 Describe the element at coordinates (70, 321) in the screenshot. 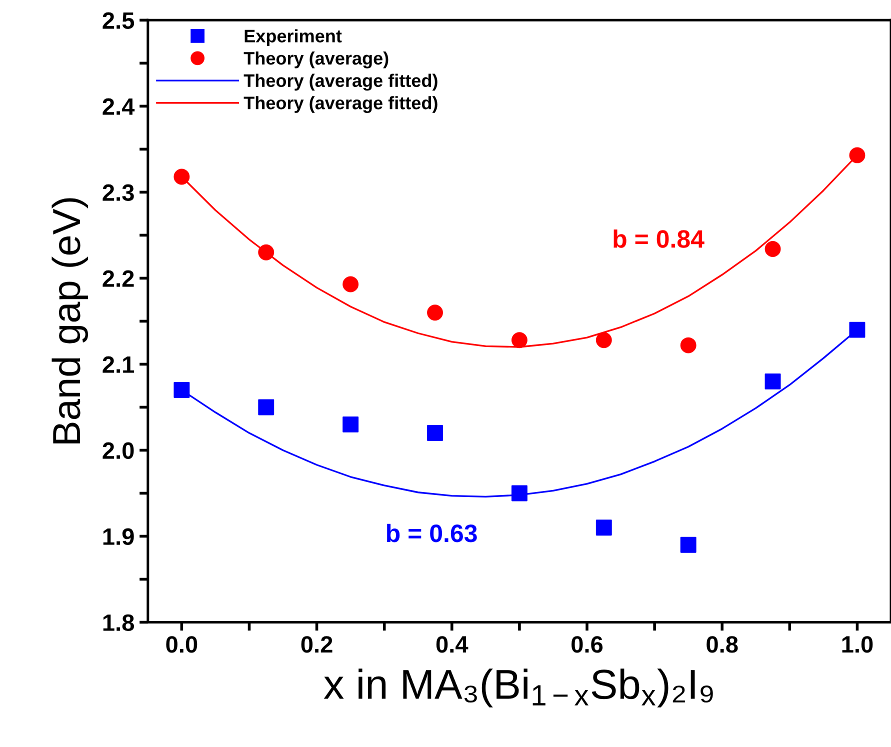

I see `y-axis-title: Band gap (eV)` at that location.